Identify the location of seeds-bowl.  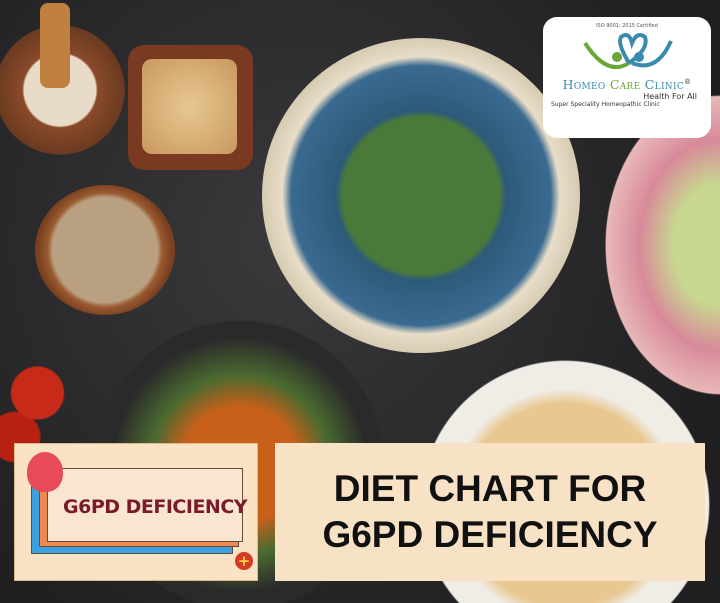
(105, 250).